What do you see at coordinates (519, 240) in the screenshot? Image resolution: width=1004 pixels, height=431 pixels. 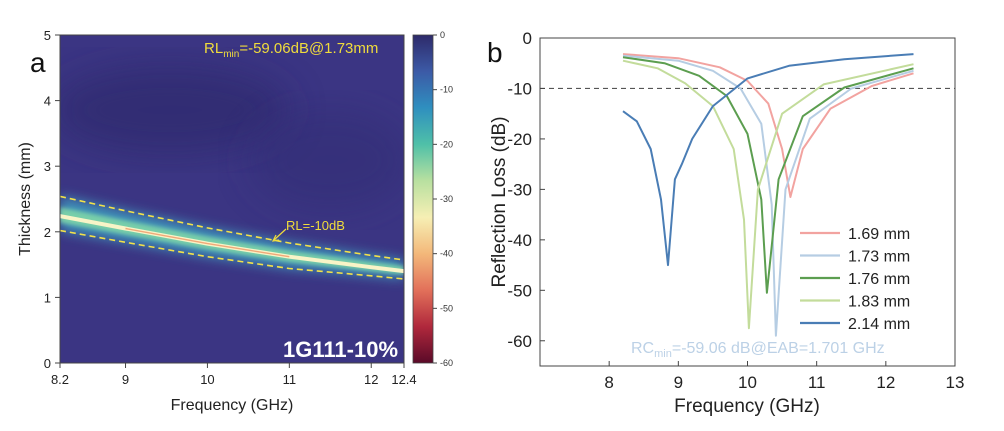 I see `line-y-tick-label: -40` at bounding box center [519, 240].